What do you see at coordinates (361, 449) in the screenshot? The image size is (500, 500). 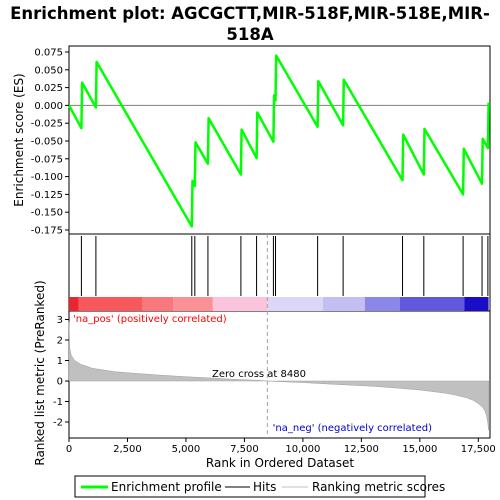 I see `x-tick-label: 12,500` at bounding box center [361, 449].